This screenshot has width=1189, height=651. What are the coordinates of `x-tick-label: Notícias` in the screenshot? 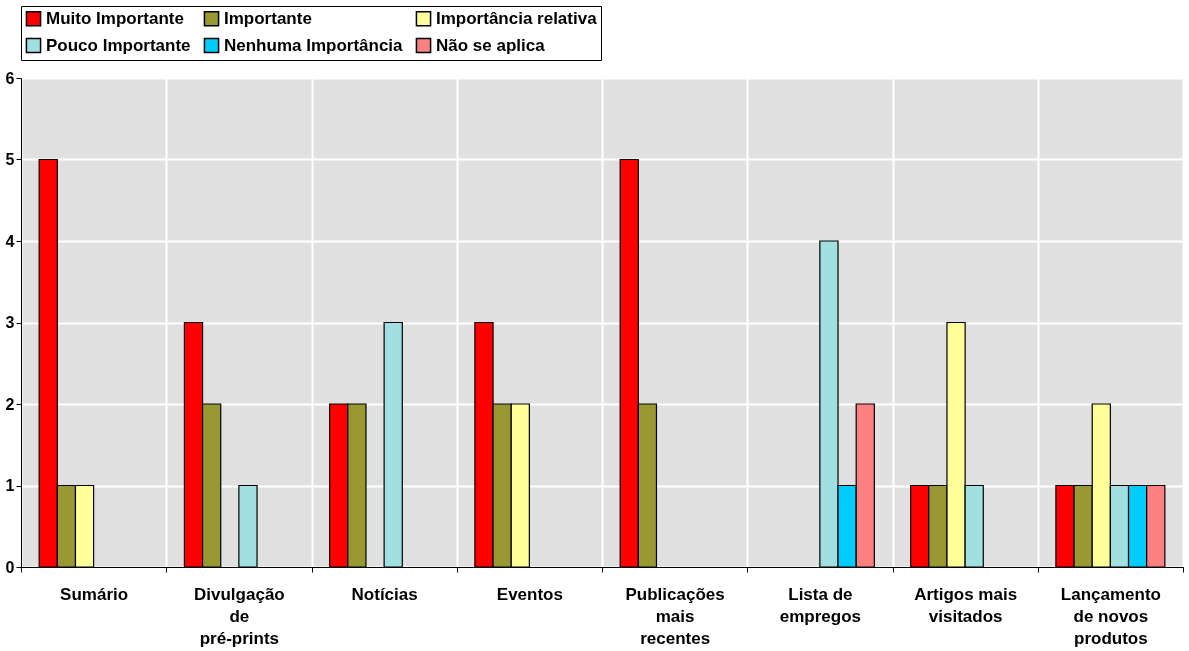 It's located at (384, 594).